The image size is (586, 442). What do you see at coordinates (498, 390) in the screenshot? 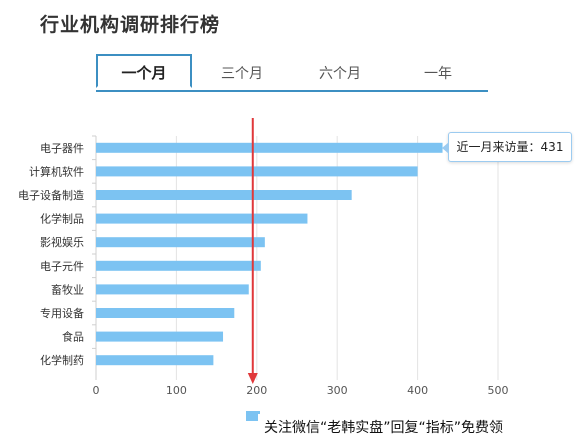
I see `x-tick-label: 500` at bounding box center [498, 390].